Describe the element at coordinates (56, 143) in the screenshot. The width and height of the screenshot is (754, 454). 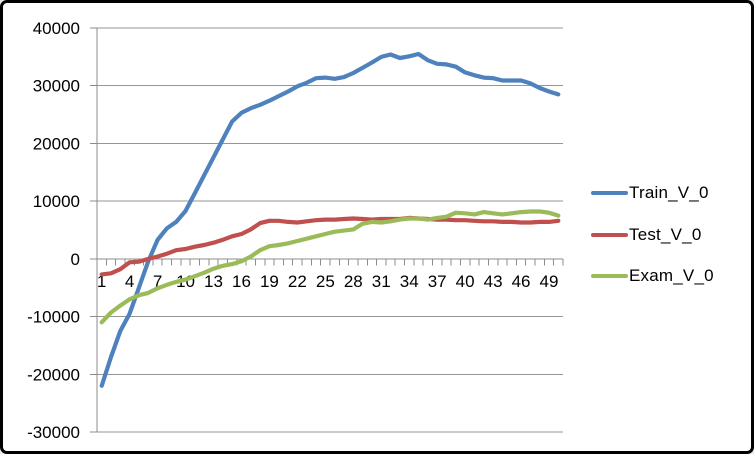
I see `y-axis-label: 20000` at that location.